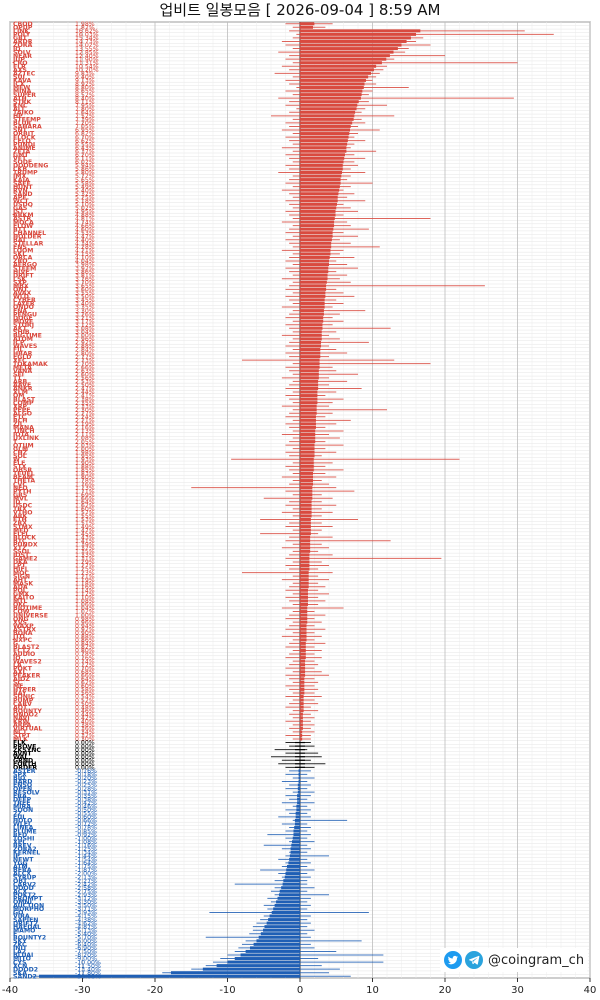  I want to click on pct-label: 0.70%, so click(85, 668).